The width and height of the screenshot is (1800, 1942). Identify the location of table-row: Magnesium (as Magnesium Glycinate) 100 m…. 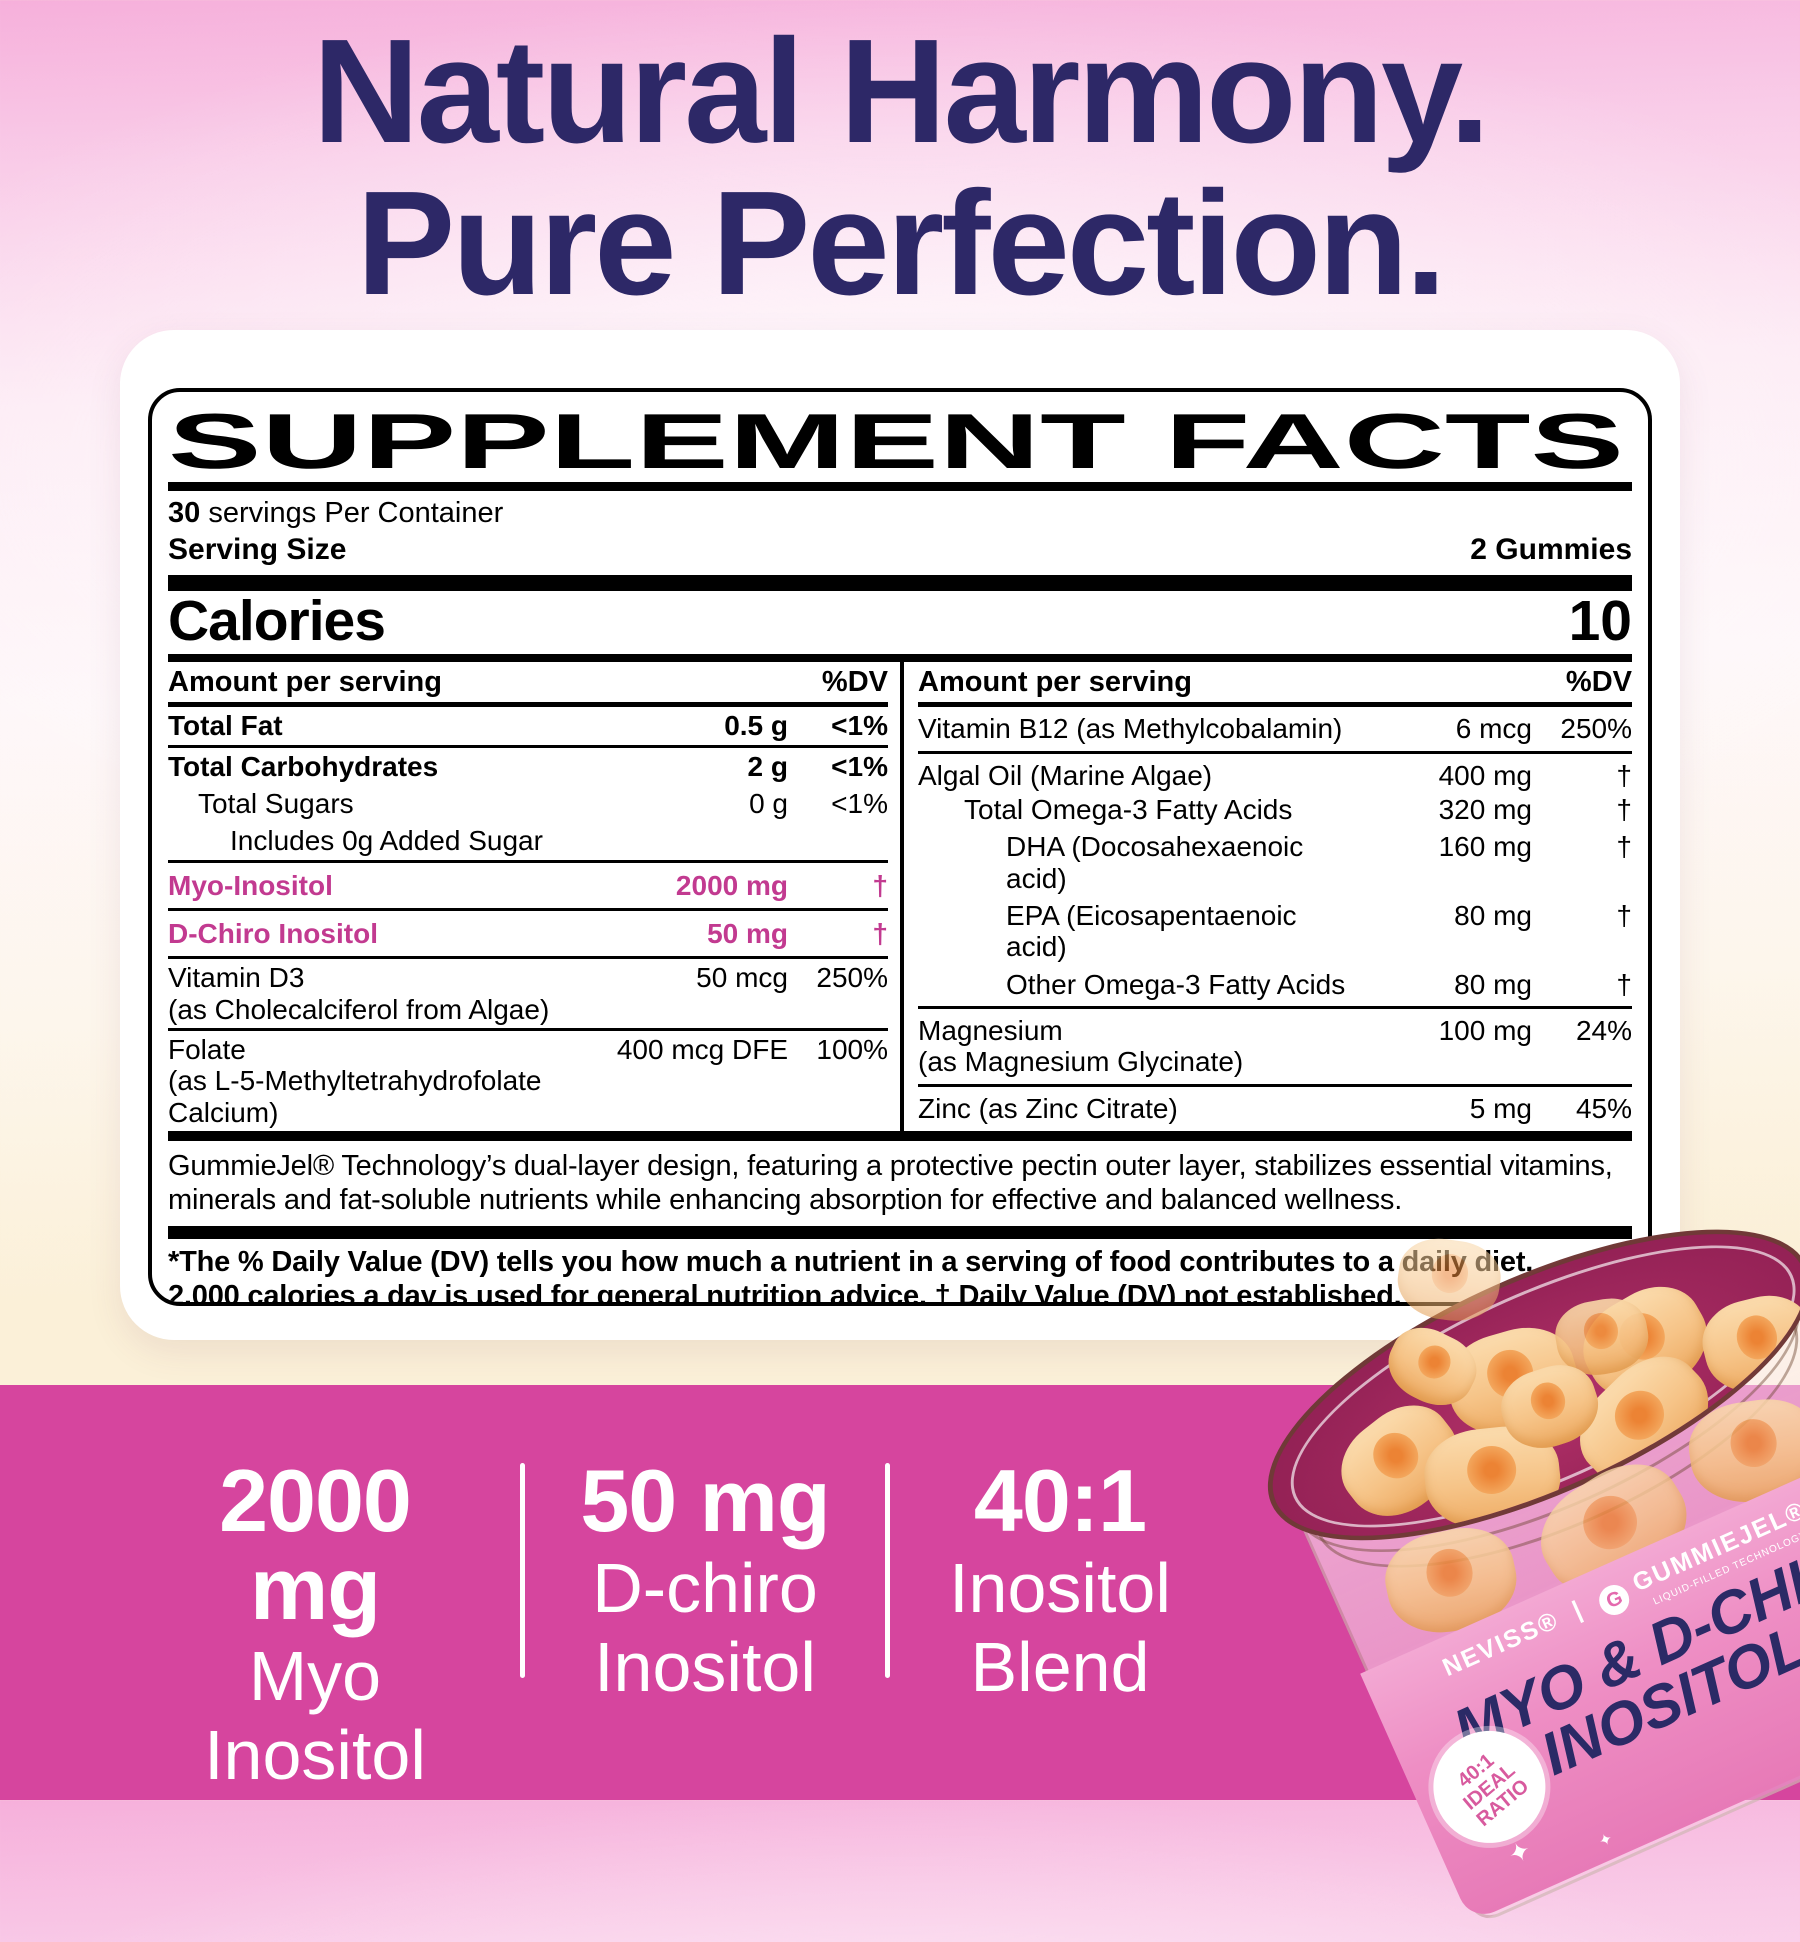
(1275, 1045).